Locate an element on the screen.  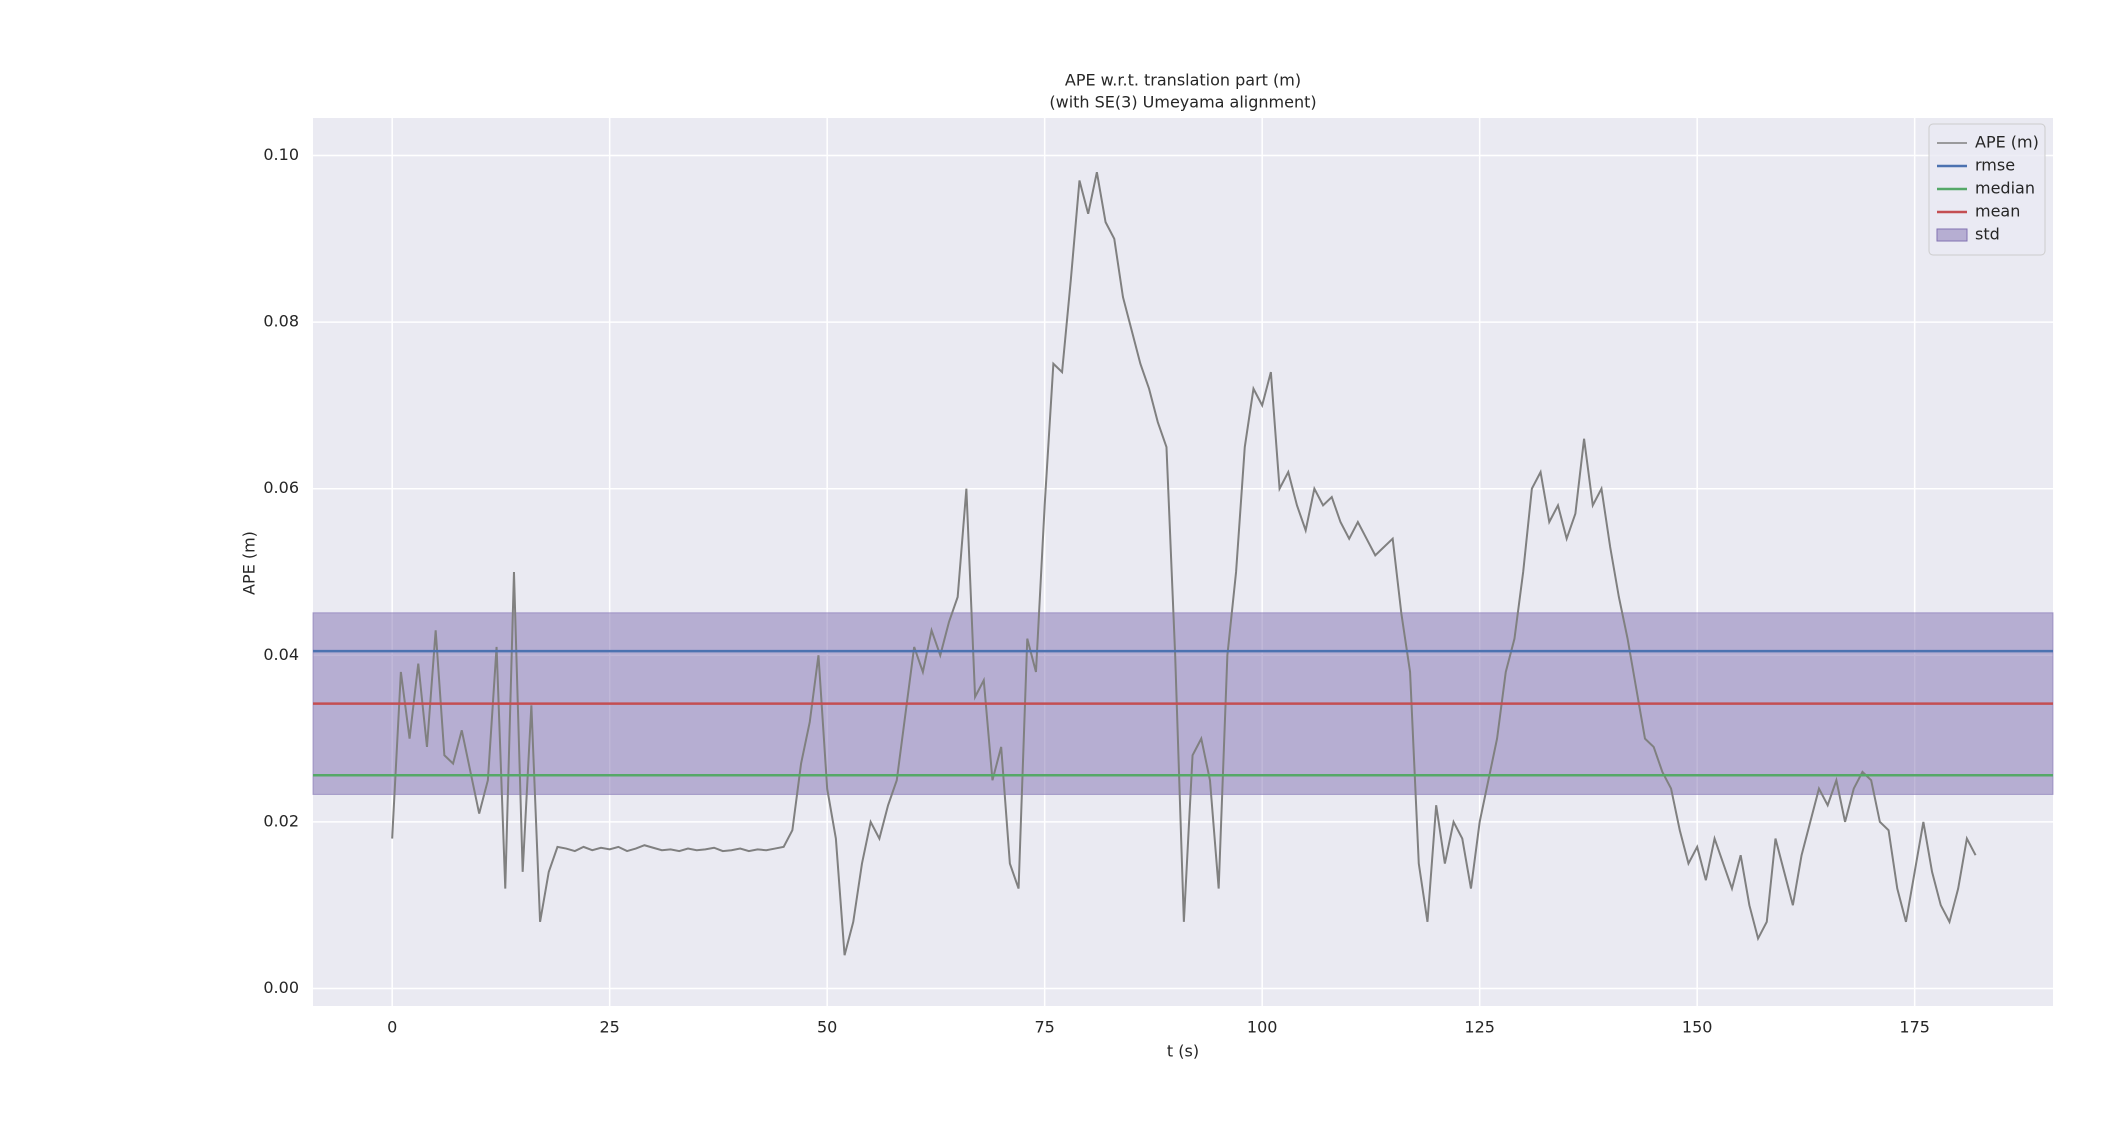
x-tick-label: 0 is located at coordinates (392, 1027).